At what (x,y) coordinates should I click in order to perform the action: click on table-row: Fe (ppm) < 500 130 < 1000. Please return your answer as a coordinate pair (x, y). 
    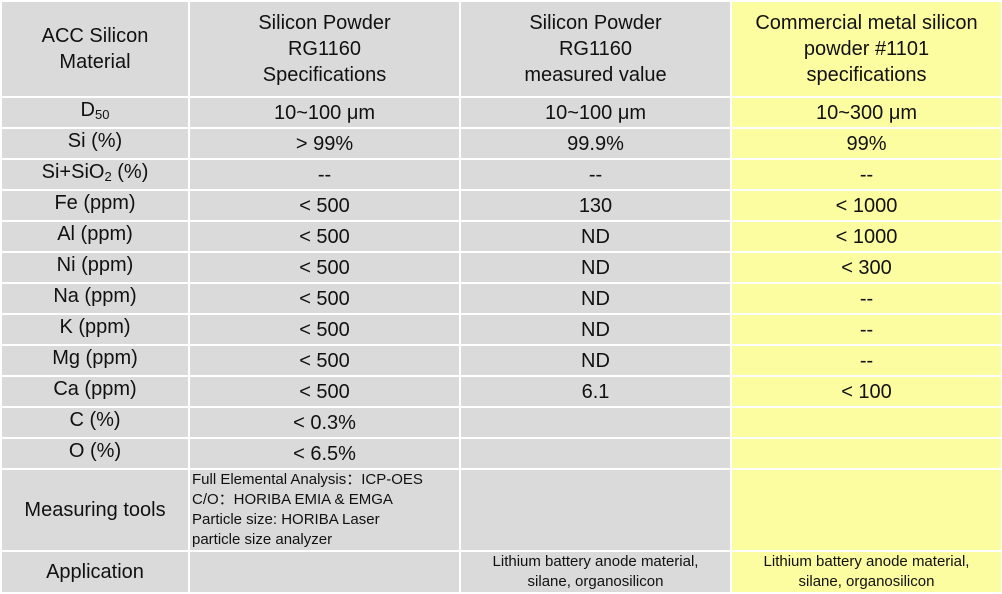
    Looking at the image, I should click on (501, 205).